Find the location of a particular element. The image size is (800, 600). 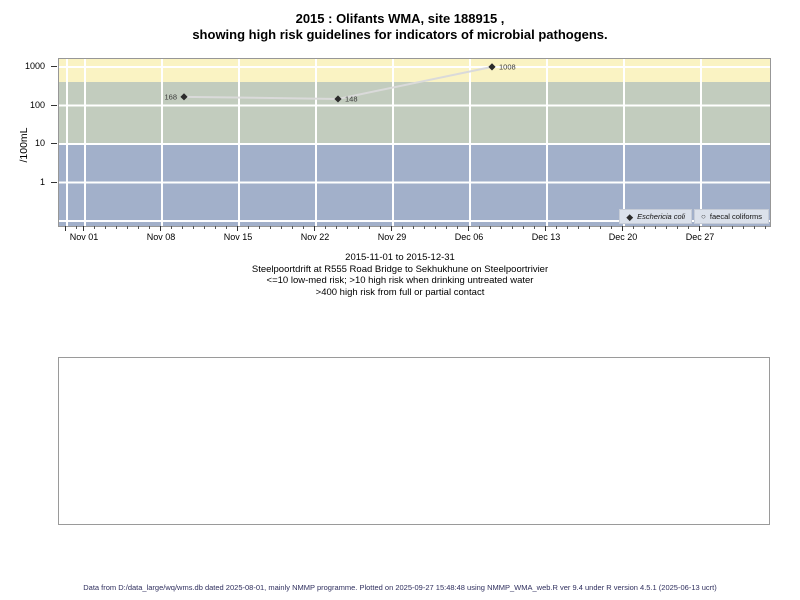

open-circle-icon: ○ is located at coordinates (703, 216).